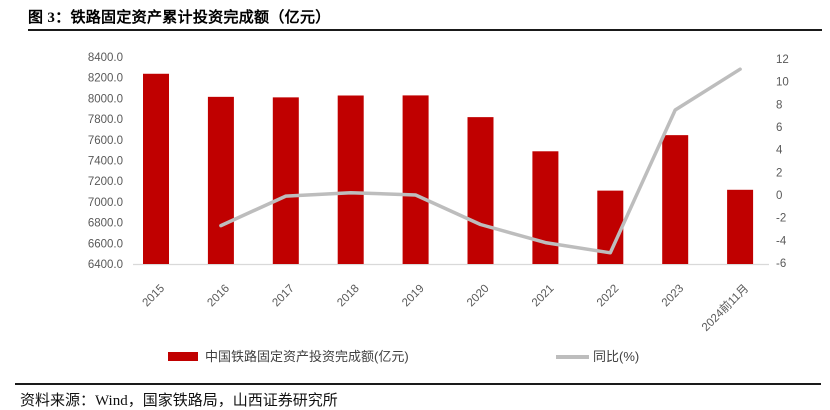 The height and width of the screenshot is (410, 830). Describe the element at coordinates (105, 58) in the screenshot. I see `y-axis-left-tick: 8400.0` at that location.